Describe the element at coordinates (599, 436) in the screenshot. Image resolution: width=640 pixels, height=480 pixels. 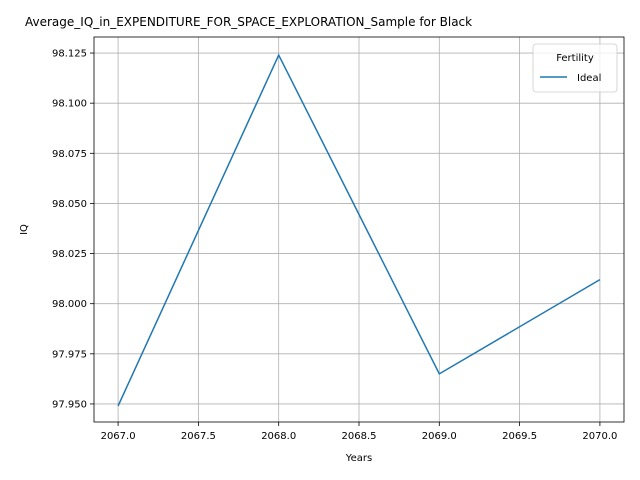
I see `x-tick-label: 2070.0` at that location.